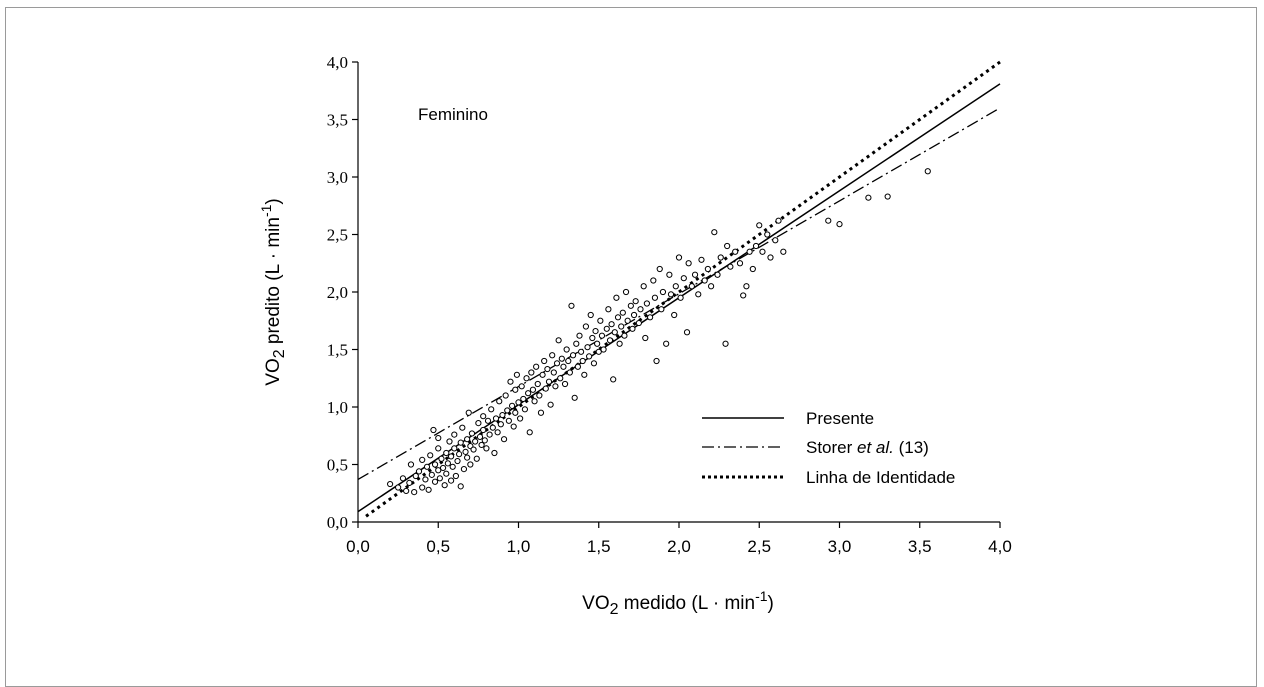 The width and height of the screenshot is (1264, 687). I want to click on y-tick-label: 1,5, so click(337, 350).